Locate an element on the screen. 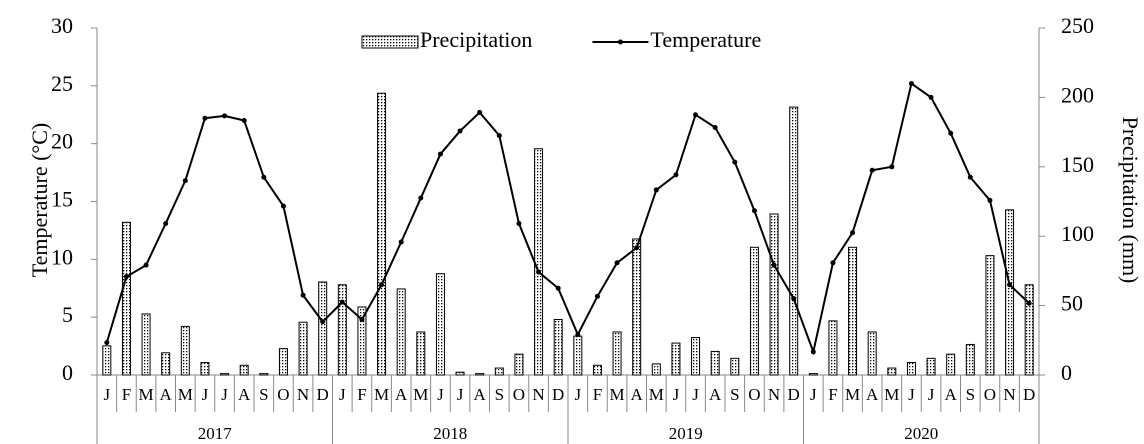 Image resolution: width=1144 pixels, height=444 pixels. y2-tick-label: 200 is located at coordinates (1077, 94).